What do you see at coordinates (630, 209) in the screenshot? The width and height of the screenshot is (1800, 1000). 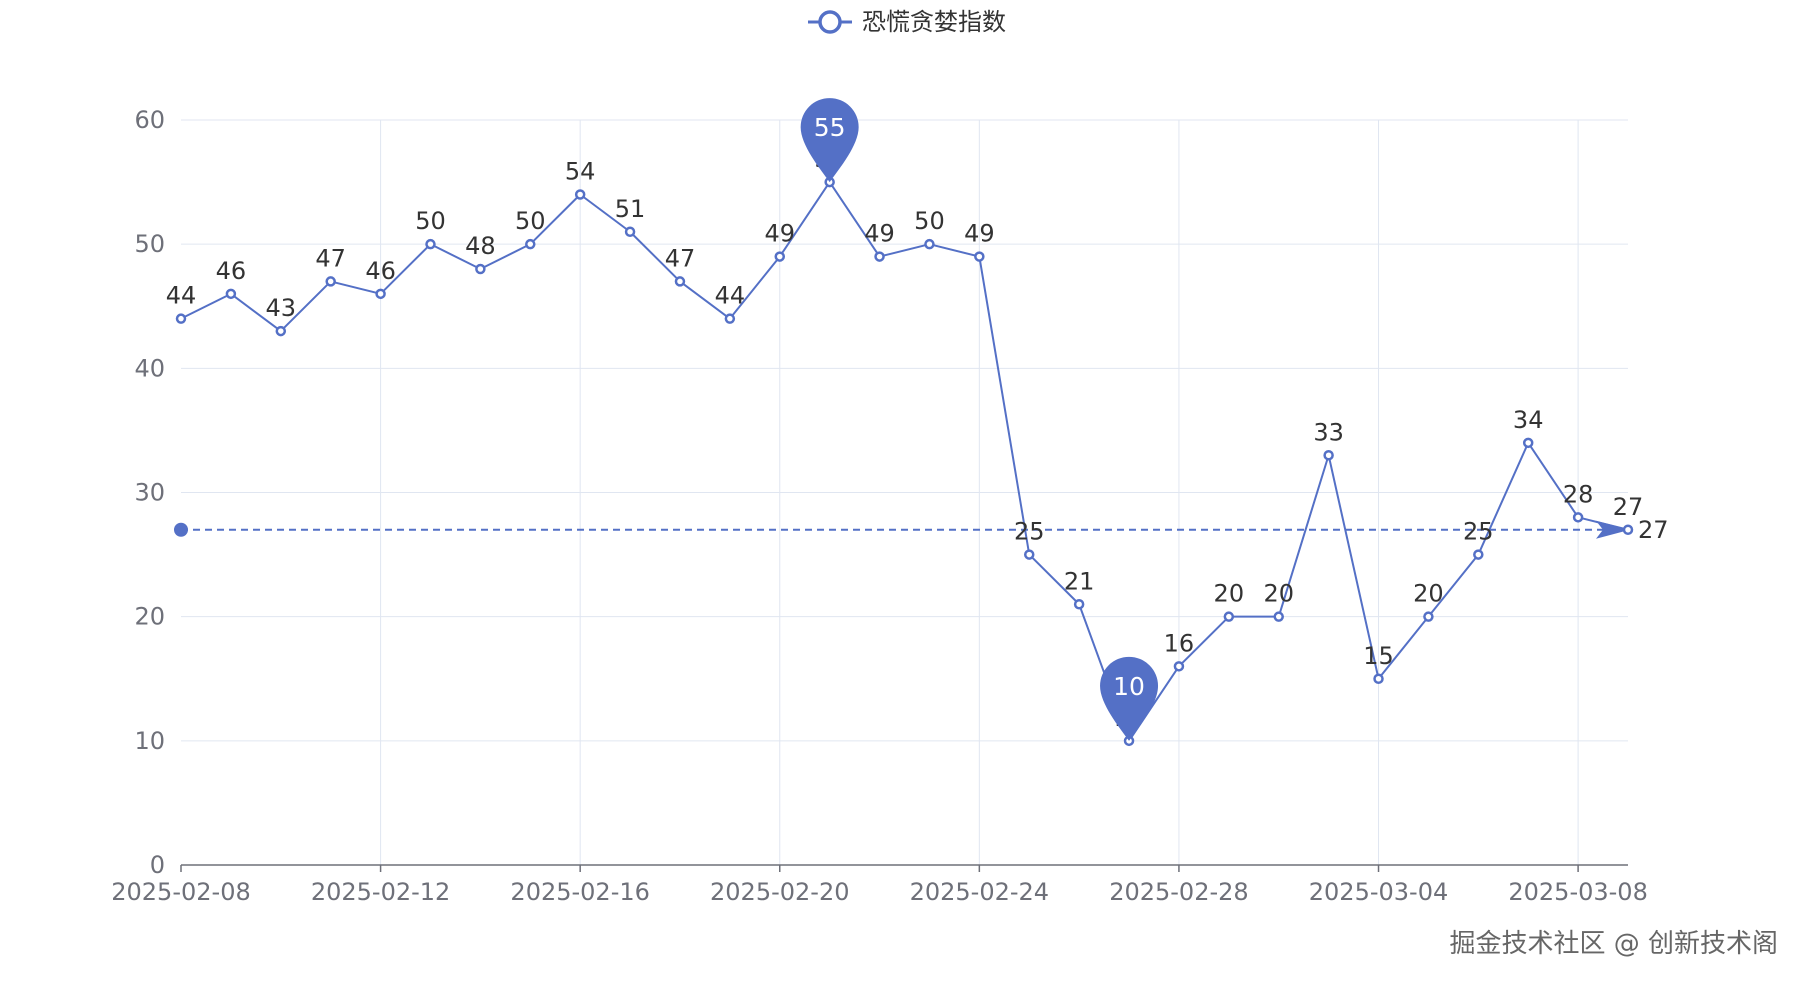 I see `data-label: 51` at bounding box center [630, 209].